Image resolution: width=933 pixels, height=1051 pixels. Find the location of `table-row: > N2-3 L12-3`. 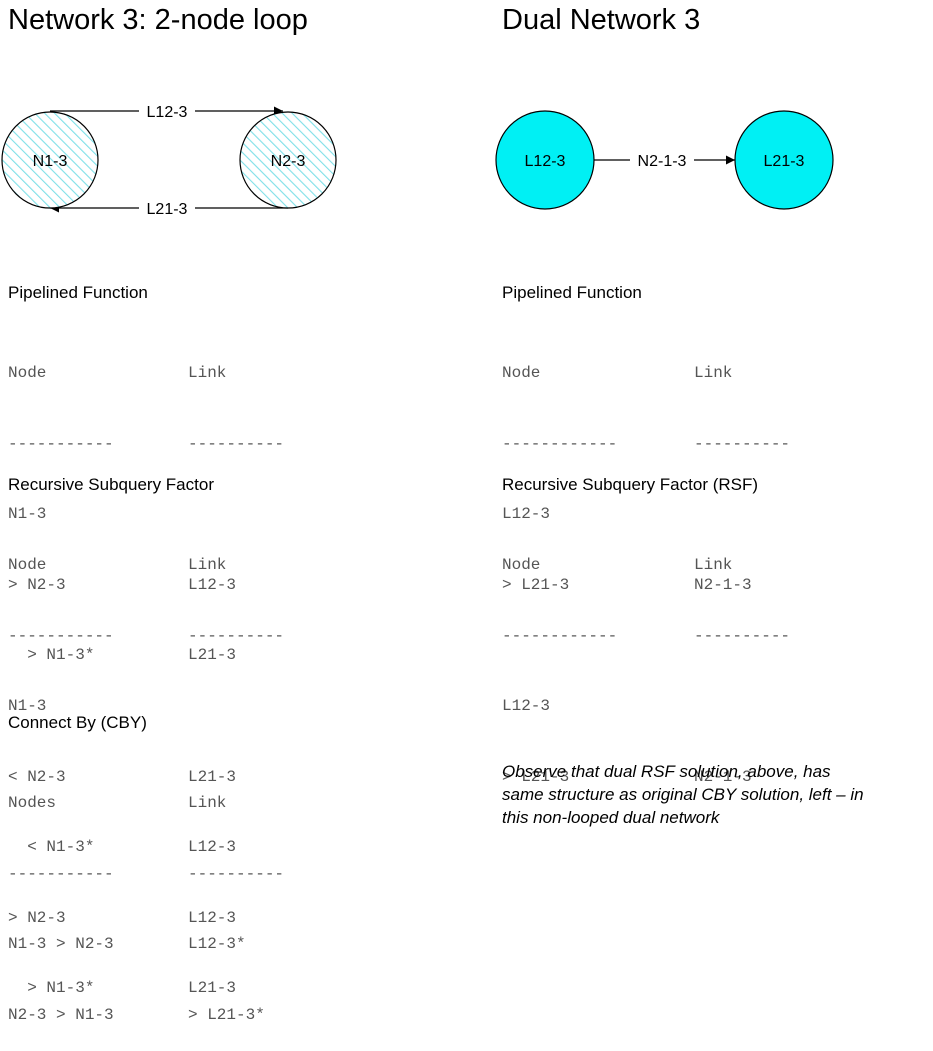

table-row: > N2-3 L12-3 is located at coordinates (146, 586).